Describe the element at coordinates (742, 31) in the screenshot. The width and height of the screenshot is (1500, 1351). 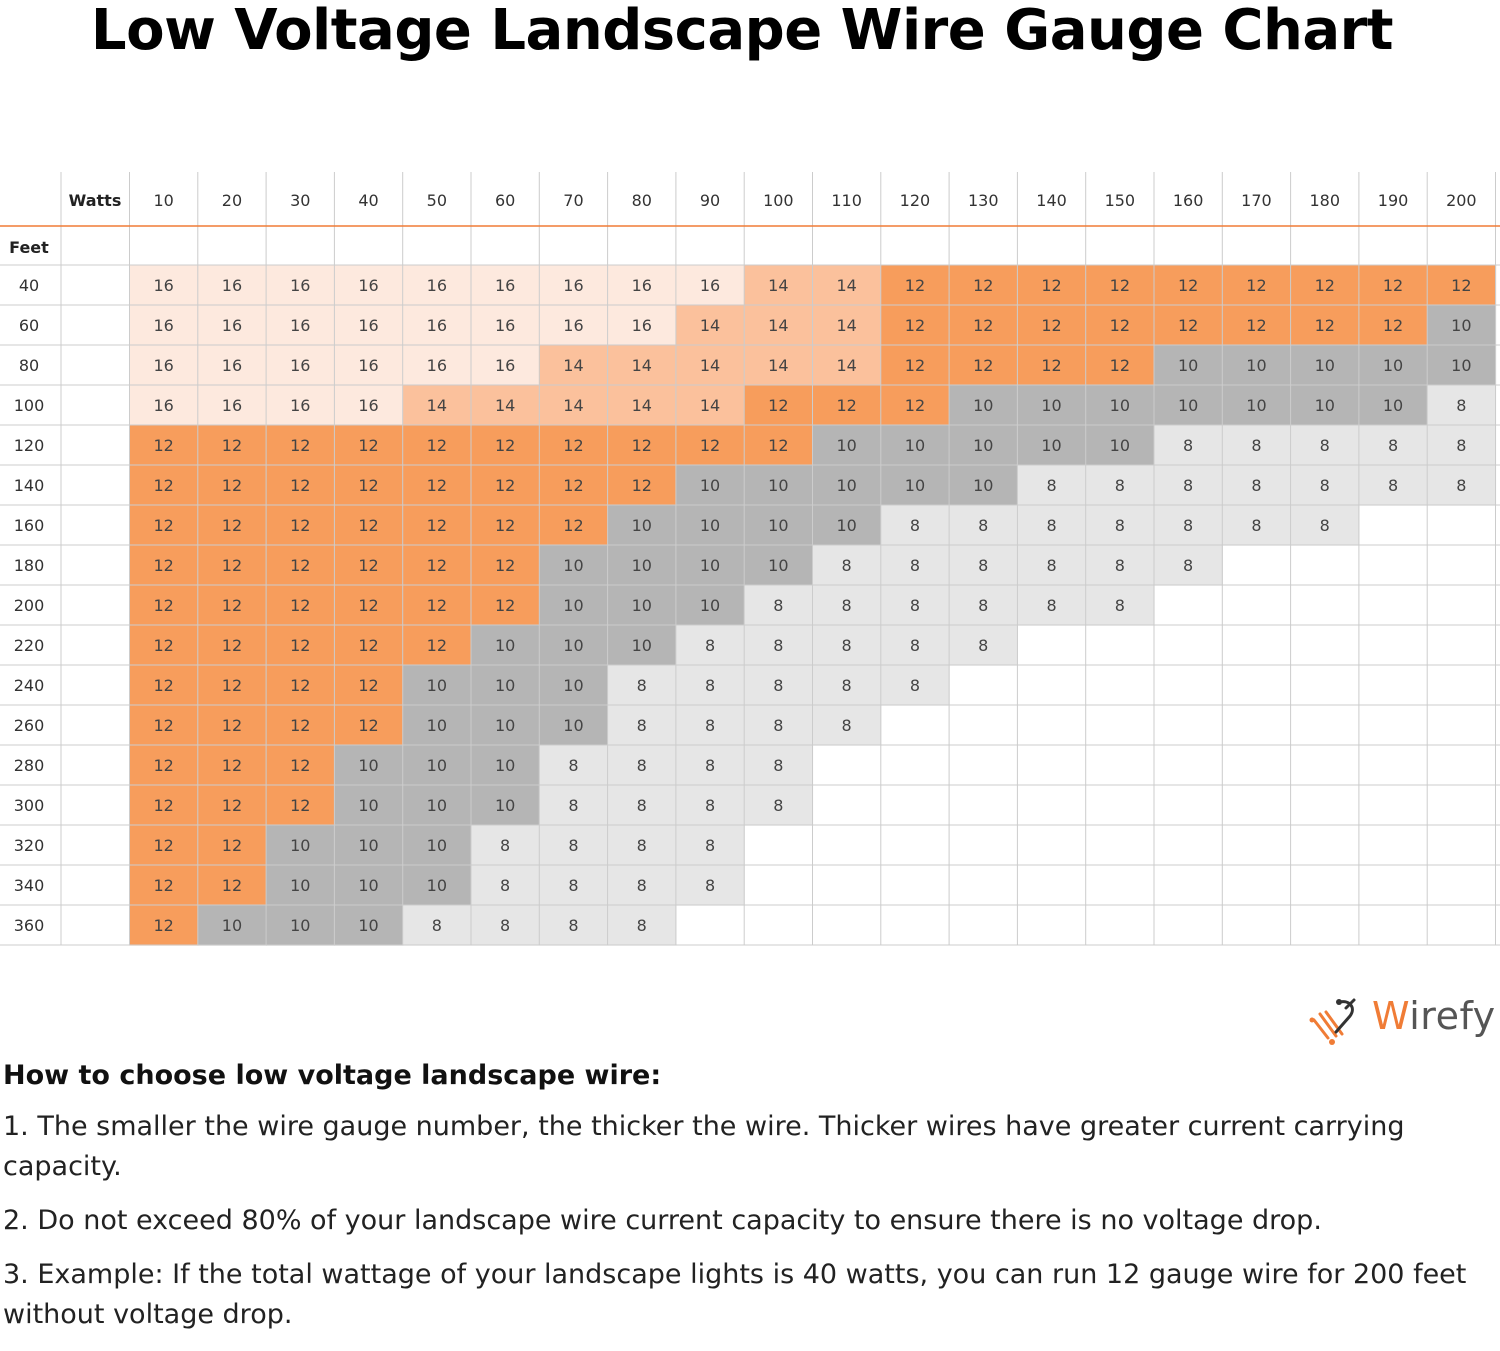
I see `chart-title: Low Voltage Landscape Wire Gauge Chart` at that location.